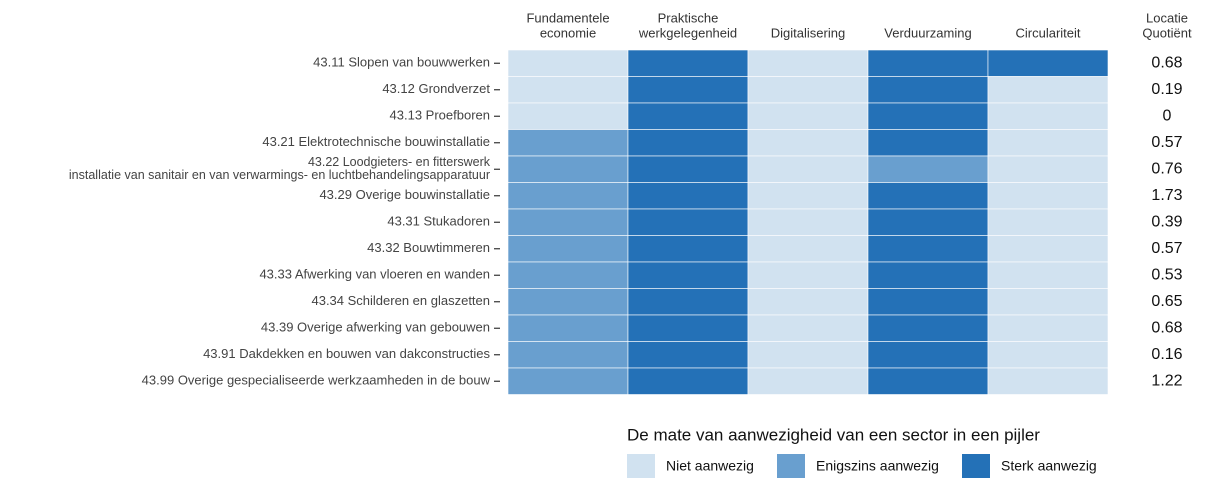 The image size is (1206, 484). What do you see at coordinates (1166, 221) in the screenshot?
I see `lq-value: 0.39` at bounding box center [1166, 221].